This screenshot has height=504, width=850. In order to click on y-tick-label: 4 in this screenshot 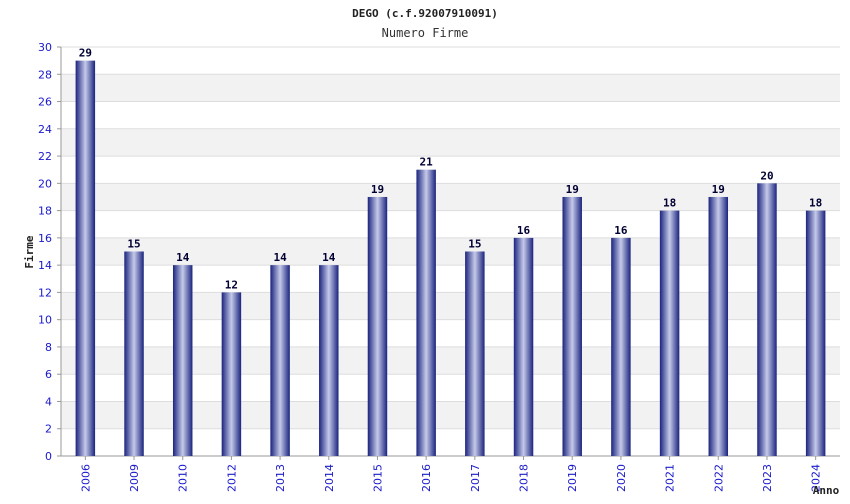, I will do `click(48, 401)`.